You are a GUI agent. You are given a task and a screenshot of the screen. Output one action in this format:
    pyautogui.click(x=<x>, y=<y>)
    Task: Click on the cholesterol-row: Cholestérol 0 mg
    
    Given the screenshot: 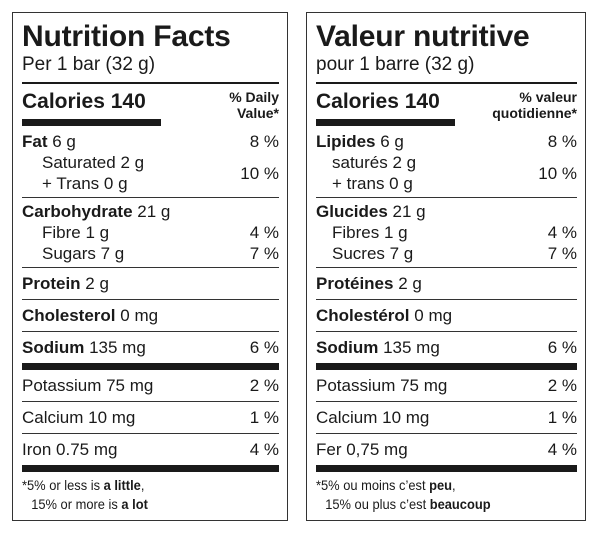 What is the action you would take?
    pyautogui.click(x=384, y=315)
    